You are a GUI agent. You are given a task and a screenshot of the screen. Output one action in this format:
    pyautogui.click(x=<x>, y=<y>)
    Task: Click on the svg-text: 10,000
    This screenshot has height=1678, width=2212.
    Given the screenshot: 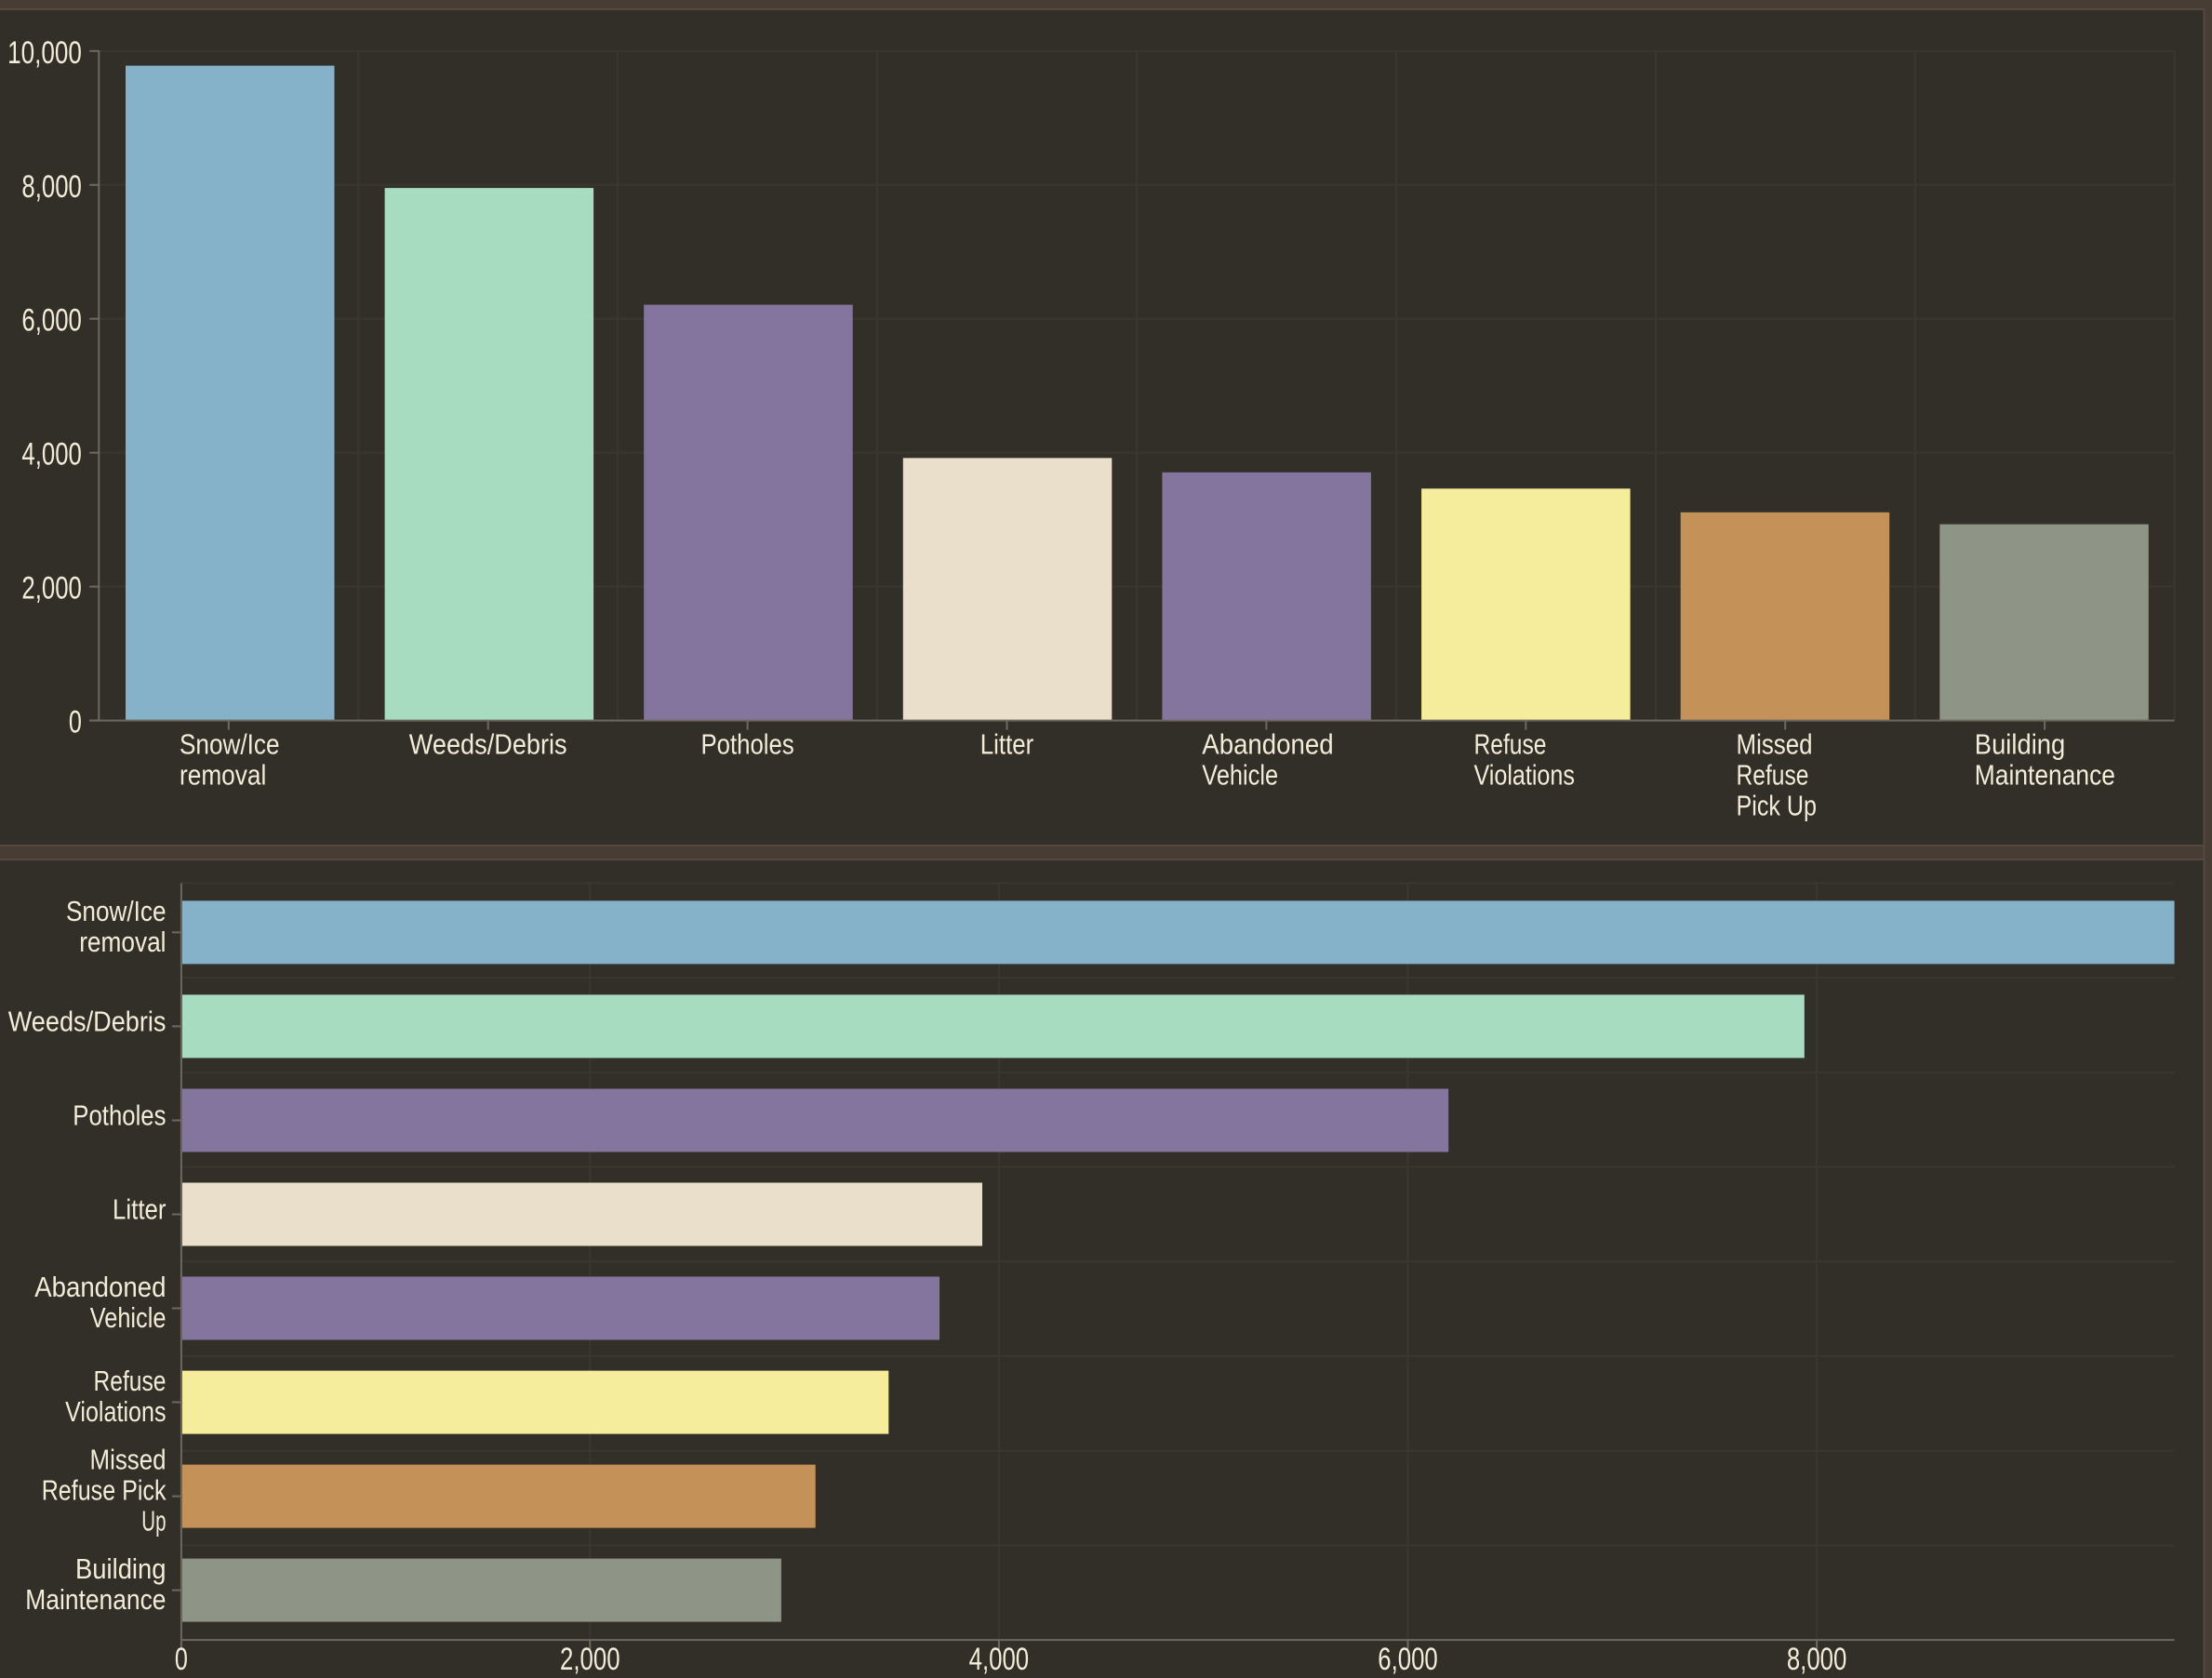 What is the action you would take?
    pyautogui.click(x=44, y=53)
    